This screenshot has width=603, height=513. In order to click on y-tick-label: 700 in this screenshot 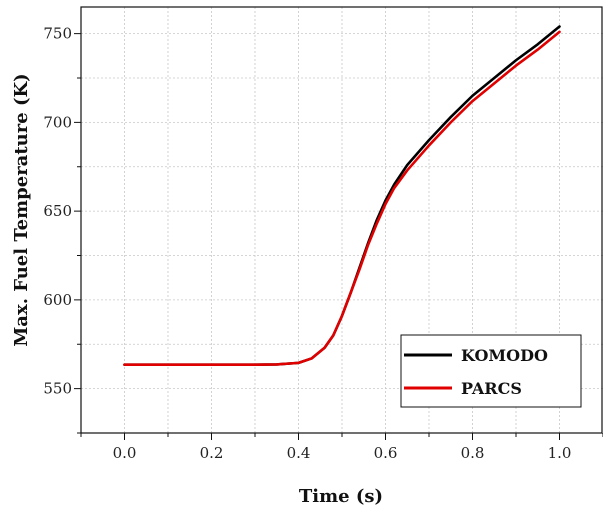, I will do `click(57, 122)`.